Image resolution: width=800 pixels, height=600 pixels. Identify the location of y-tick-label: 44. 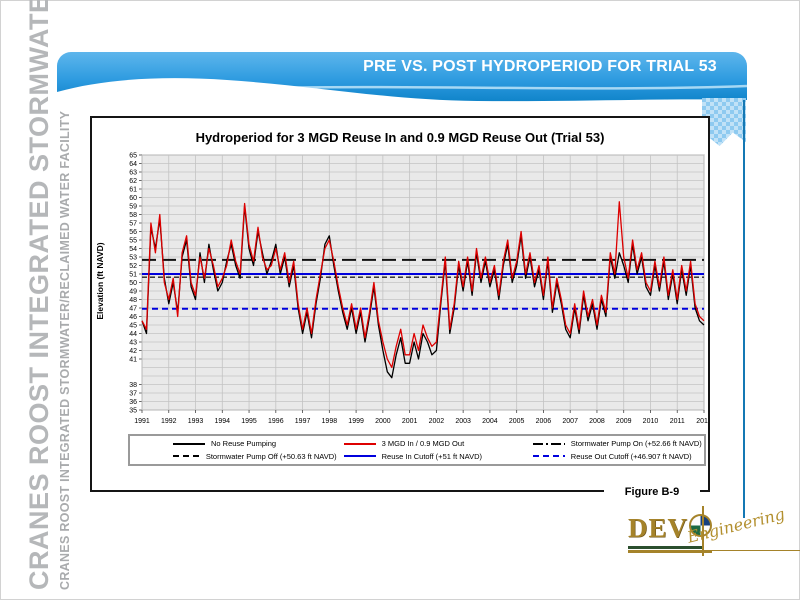
(133, 334).